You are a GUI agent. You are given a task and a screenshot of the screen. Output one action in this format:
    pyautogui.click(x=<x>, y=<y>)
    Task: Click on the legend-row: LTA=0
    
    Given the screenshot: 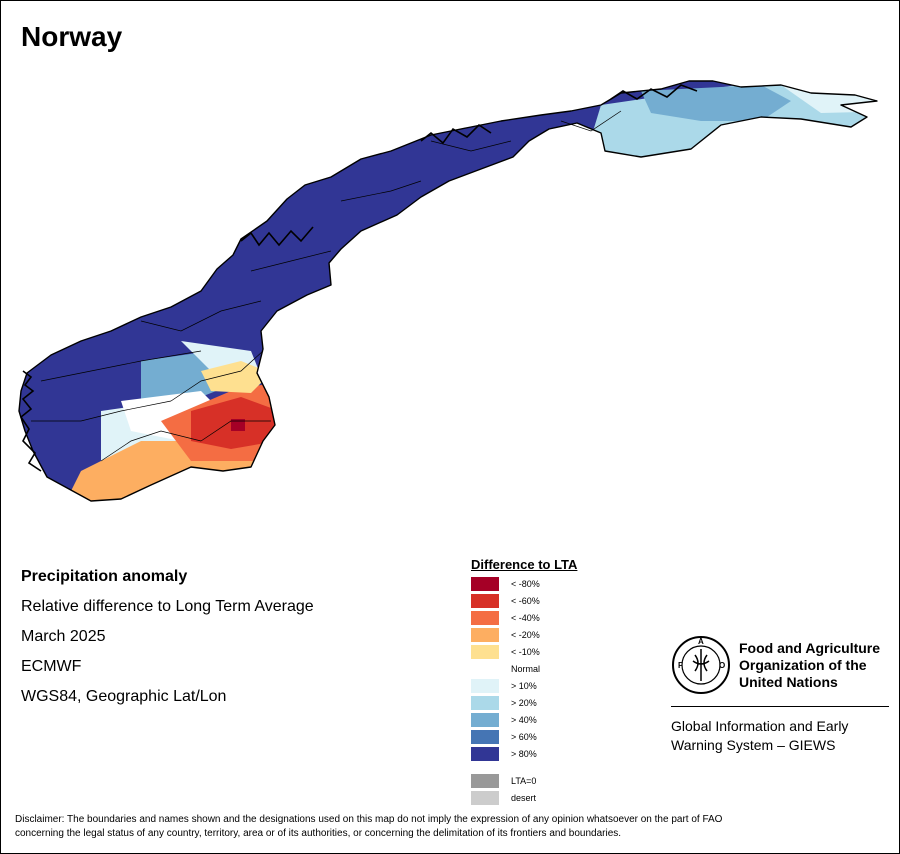 What is the action you would take?
    pyautogui.click(x=566, y=780)
    